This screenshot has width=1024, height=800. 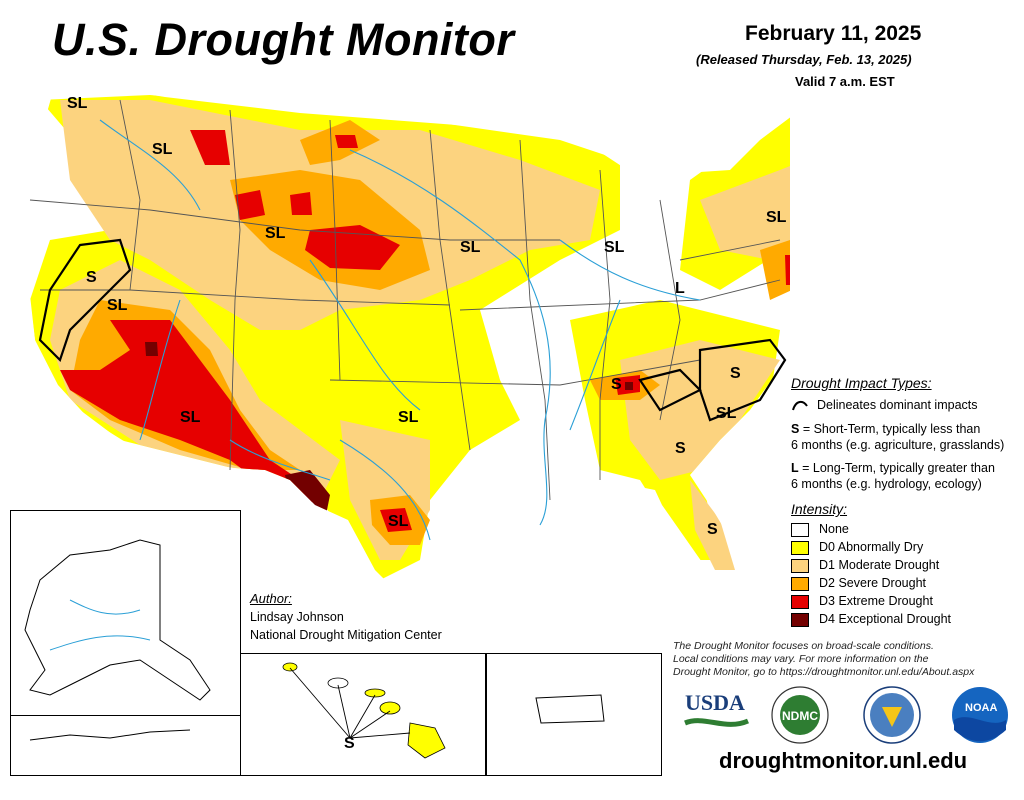 I want to click on release-date: (Released Thursday, Feb. 13, 2025), so click(x=804, y=59).